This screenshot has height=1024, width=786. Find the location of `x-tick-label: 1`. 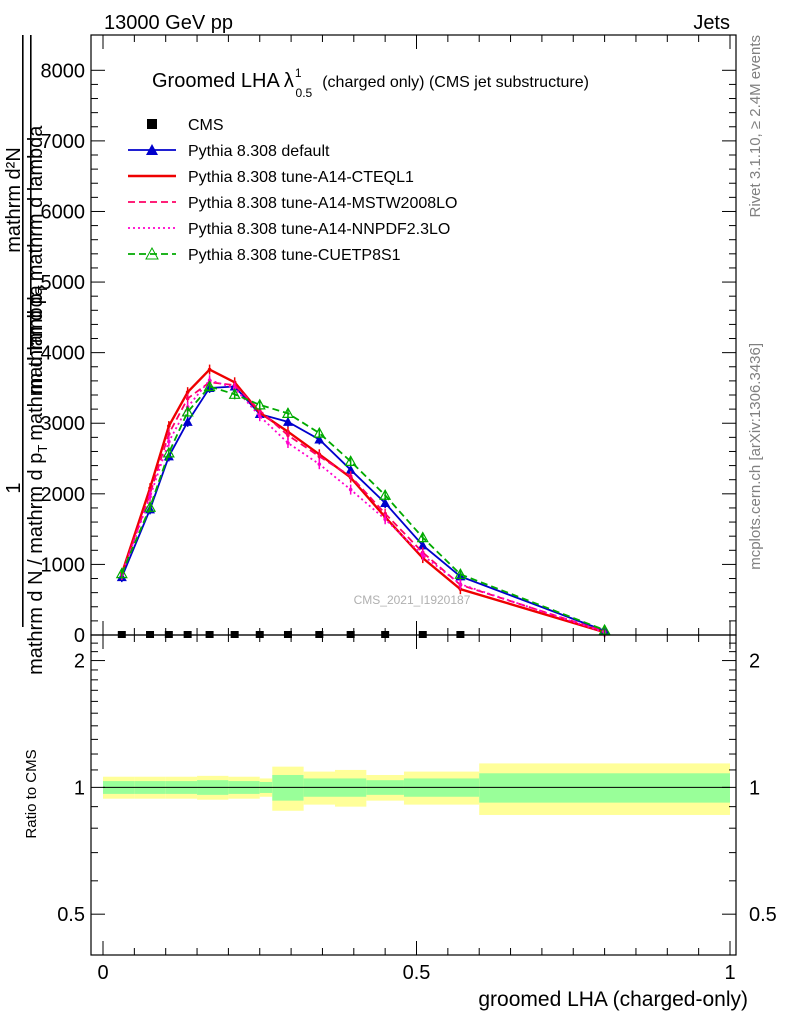

x-tick-label: 1 is located at coordinates (729, 973).